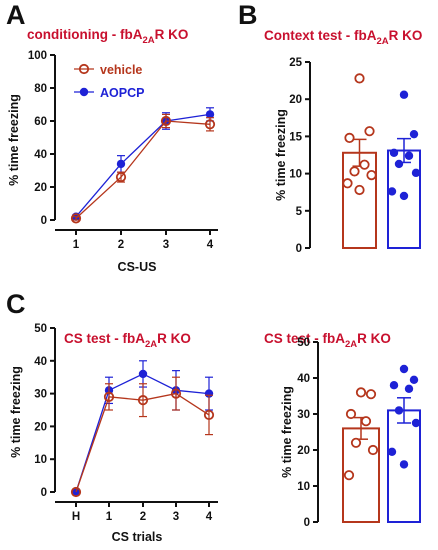  Describe the element at coordinates (359, 200) in the screenshot. I see `bar-vehicle` at that location.